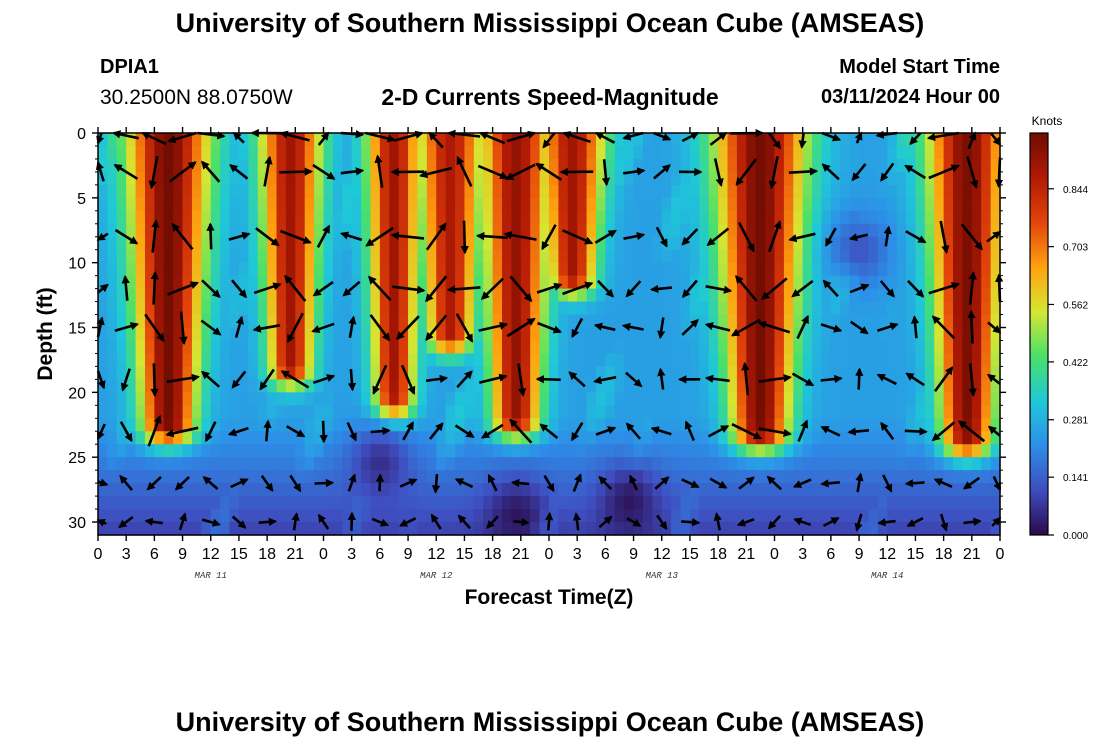 This screenshot has height=750, width=1100. What do you see at coordinates (239, 554) in the screenshot?
I see `x-tick-label: 15` at bounding box center [239, 554].